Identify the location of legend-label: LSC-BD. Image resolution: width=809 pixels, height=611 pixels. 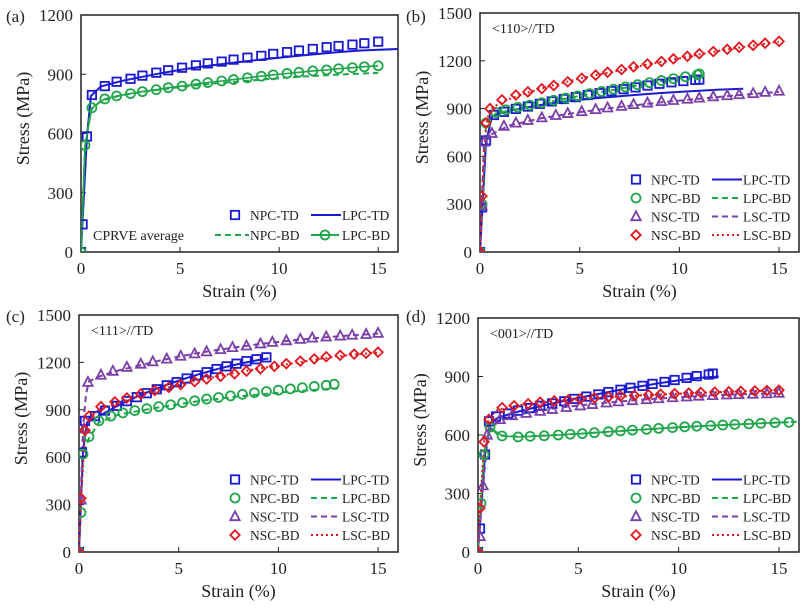
(767, 235).